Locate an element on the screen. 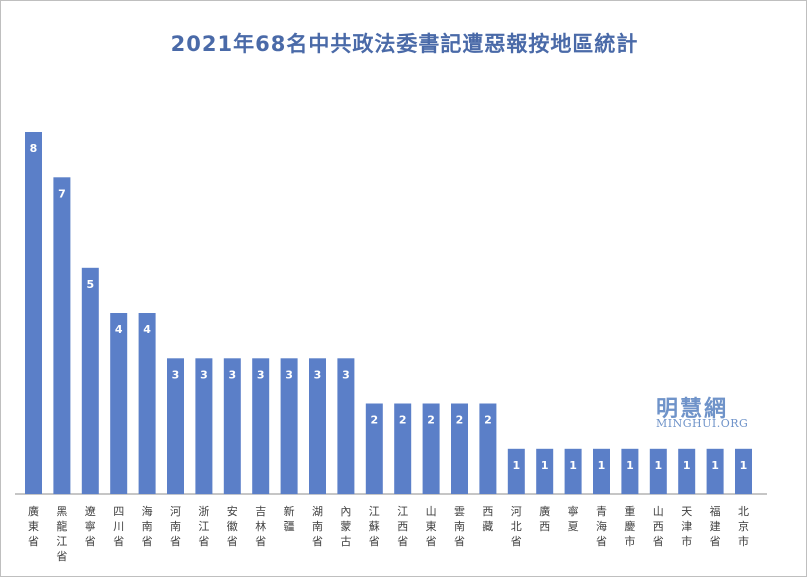  category-label: 黑龍江省 is located at coordinates (61, 534).